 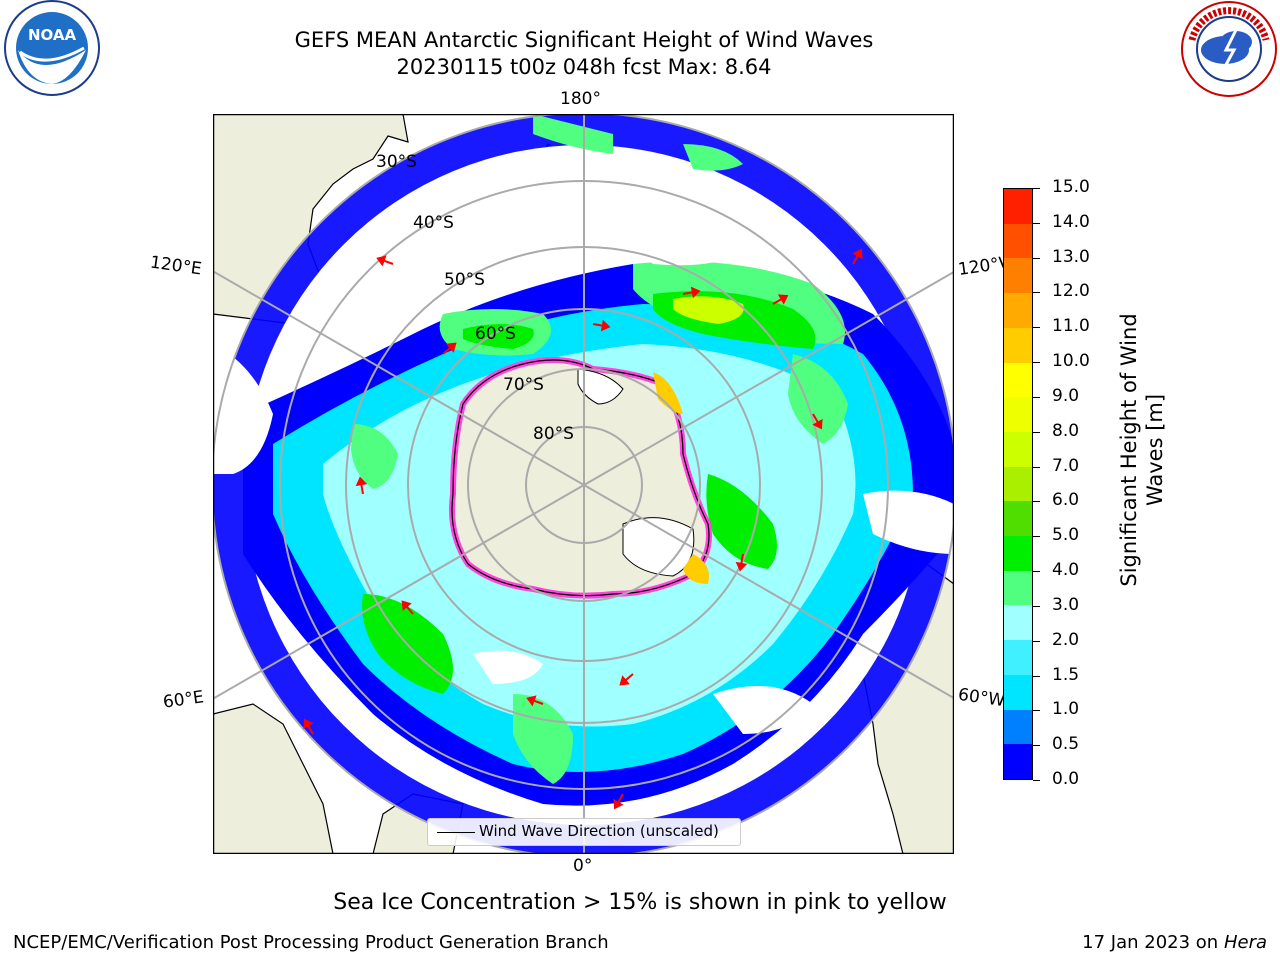 I want to click on lon-label-60e: 60°E, so click(x=183, y=700).